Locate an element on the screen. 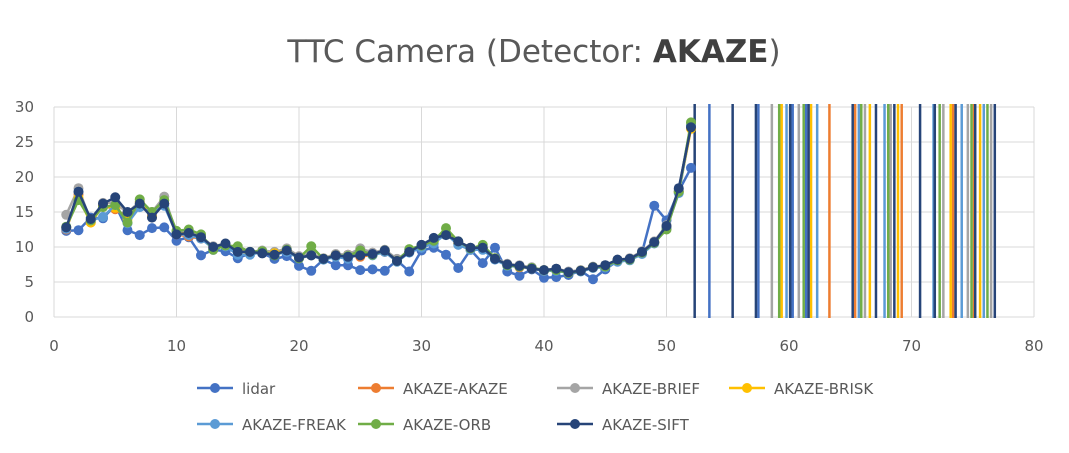  x-tick-label: 50 is located at coordinates (666, 346).